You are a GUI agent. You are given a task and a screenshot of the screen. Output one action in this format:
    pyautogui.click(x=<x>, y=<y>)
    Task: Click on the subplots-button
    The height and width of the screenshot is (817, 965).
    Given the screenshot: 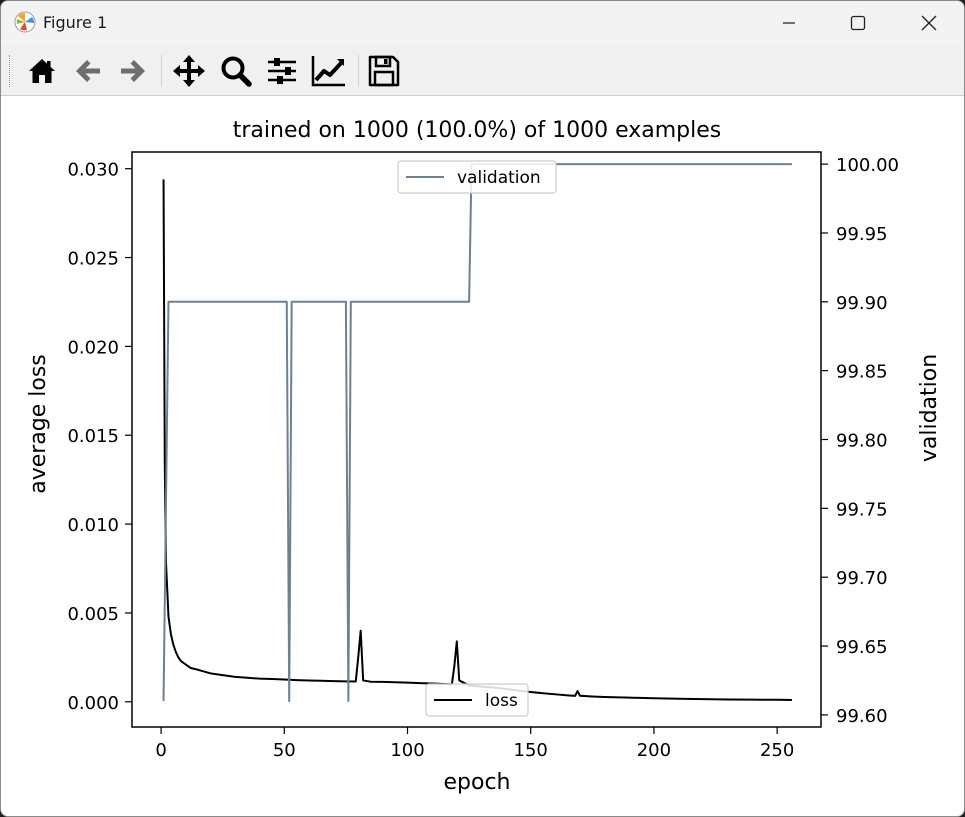 What is the action you would take?
    pyautogui.click(x=282, y=71)
    